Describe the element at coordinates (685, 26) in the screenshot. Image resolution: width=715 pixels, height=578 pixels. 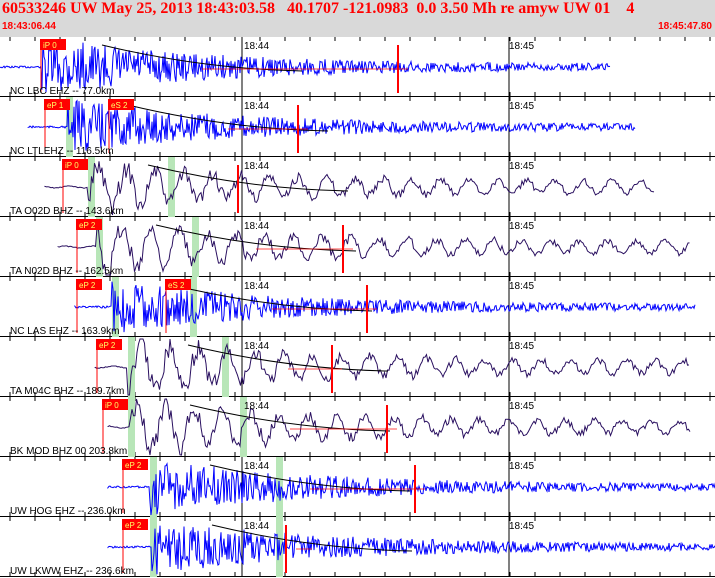
I see `window-end-time: 18:45:47.80` at that location.